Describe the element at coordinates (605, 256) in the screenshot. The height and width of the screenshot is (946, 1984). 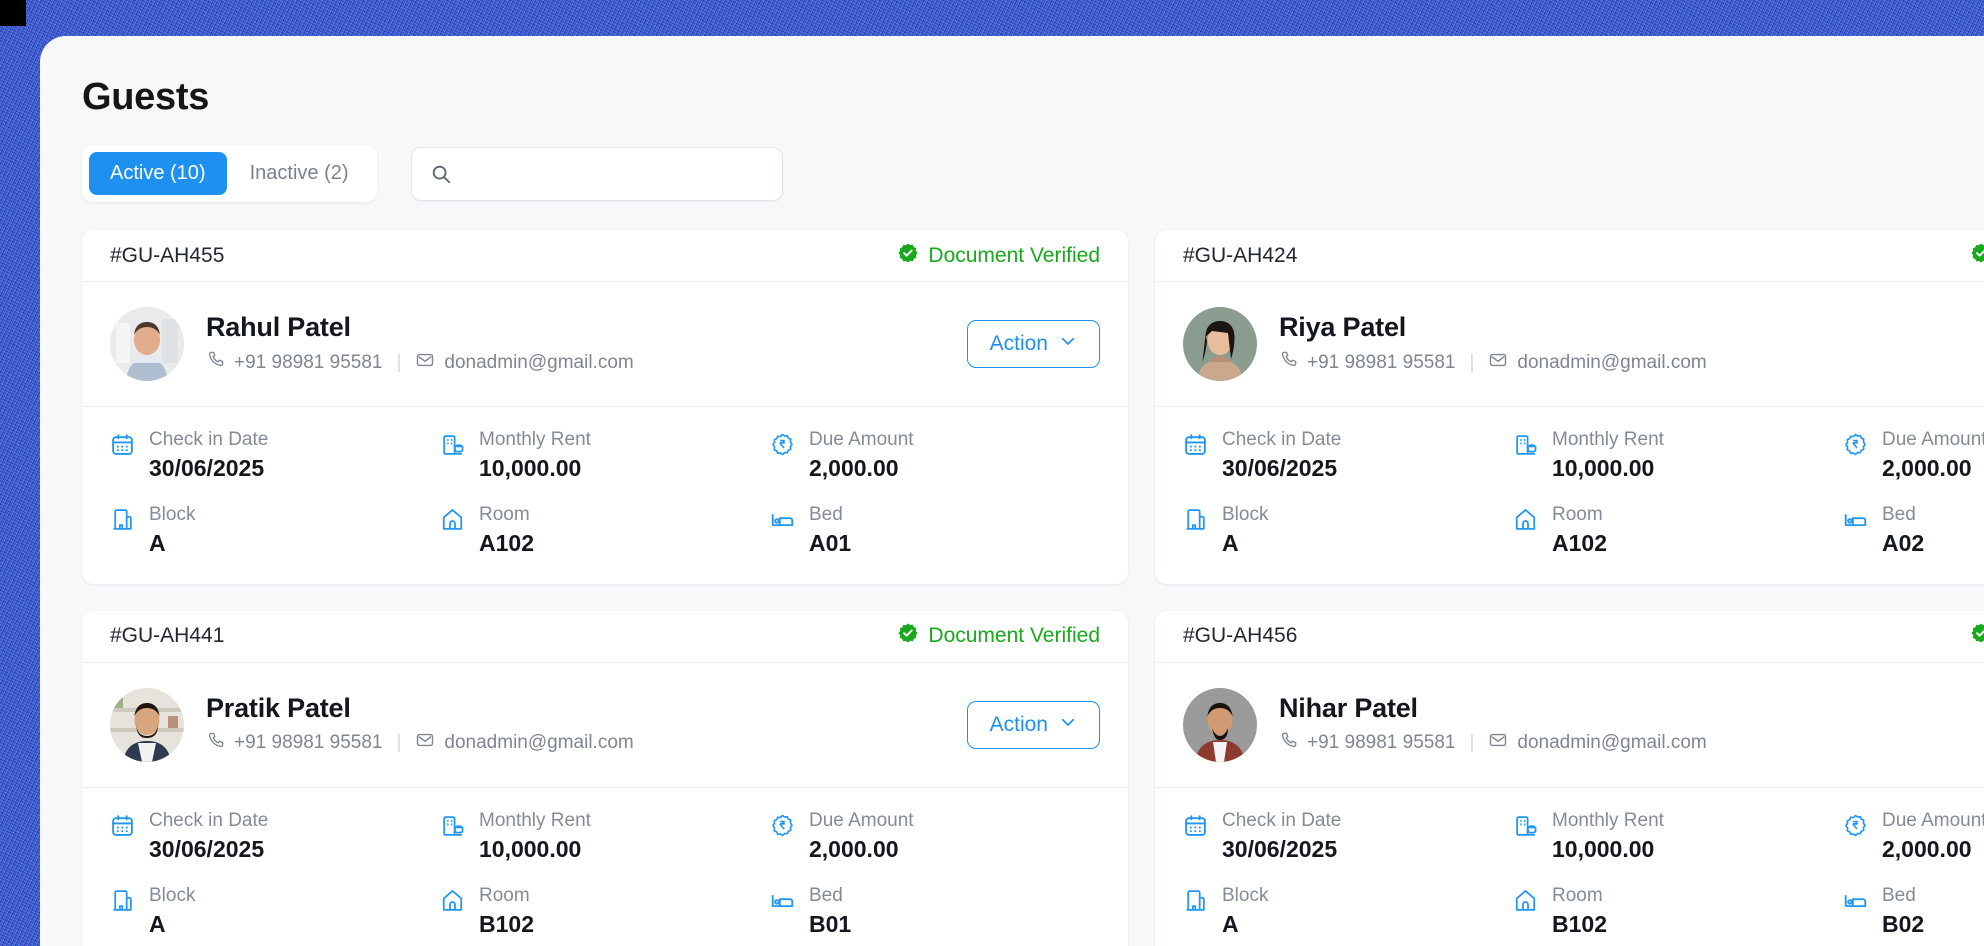
I see `card-header: #GU-AH455 Document Verified` at that location.